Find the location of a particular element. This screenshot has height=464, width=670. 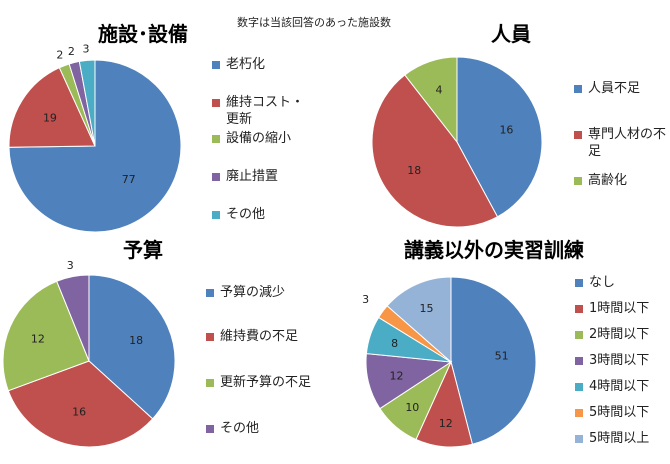

legend-label: 維持コスト・更新 is located at coordinates (265, 111).